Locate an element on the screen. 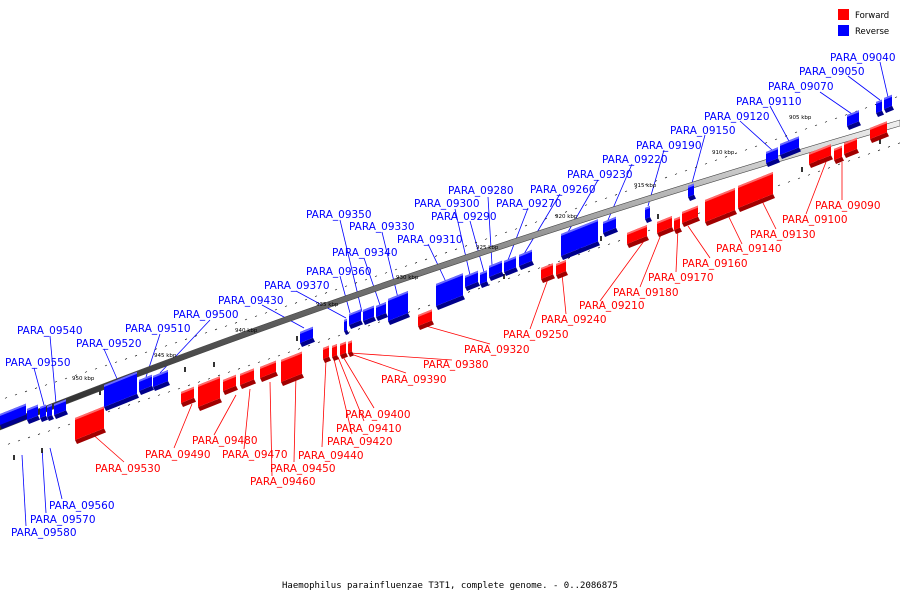 The image size is (900, 600). gene-label: PARA_09350 is located at coordinates (339, 215).